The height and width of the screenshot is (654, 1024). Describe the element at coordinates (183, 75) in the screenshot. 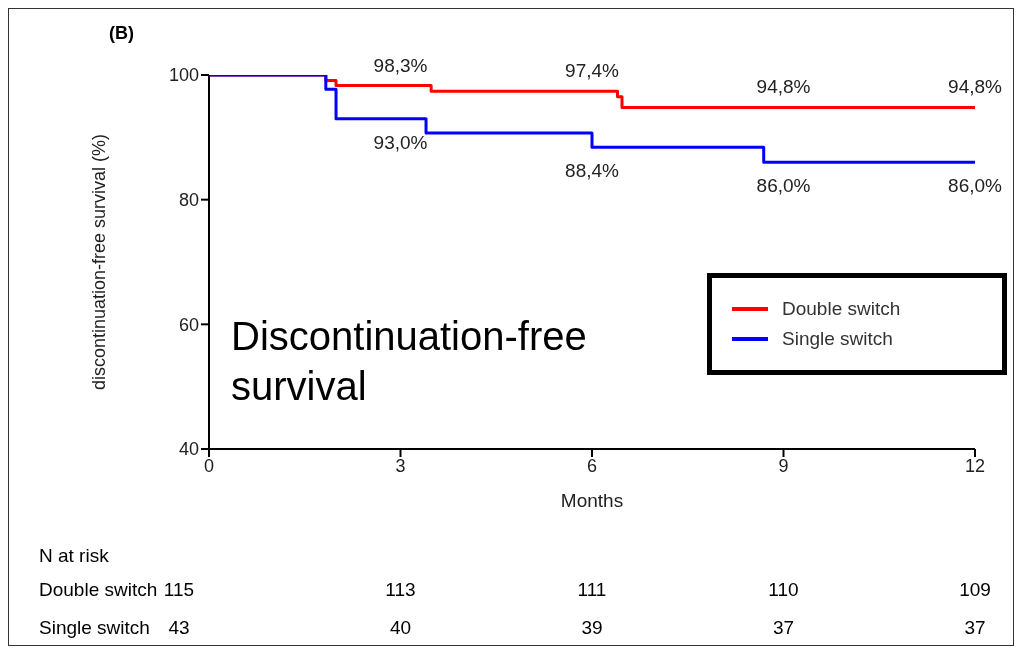

I see `y-tick-label: 100` at that location.